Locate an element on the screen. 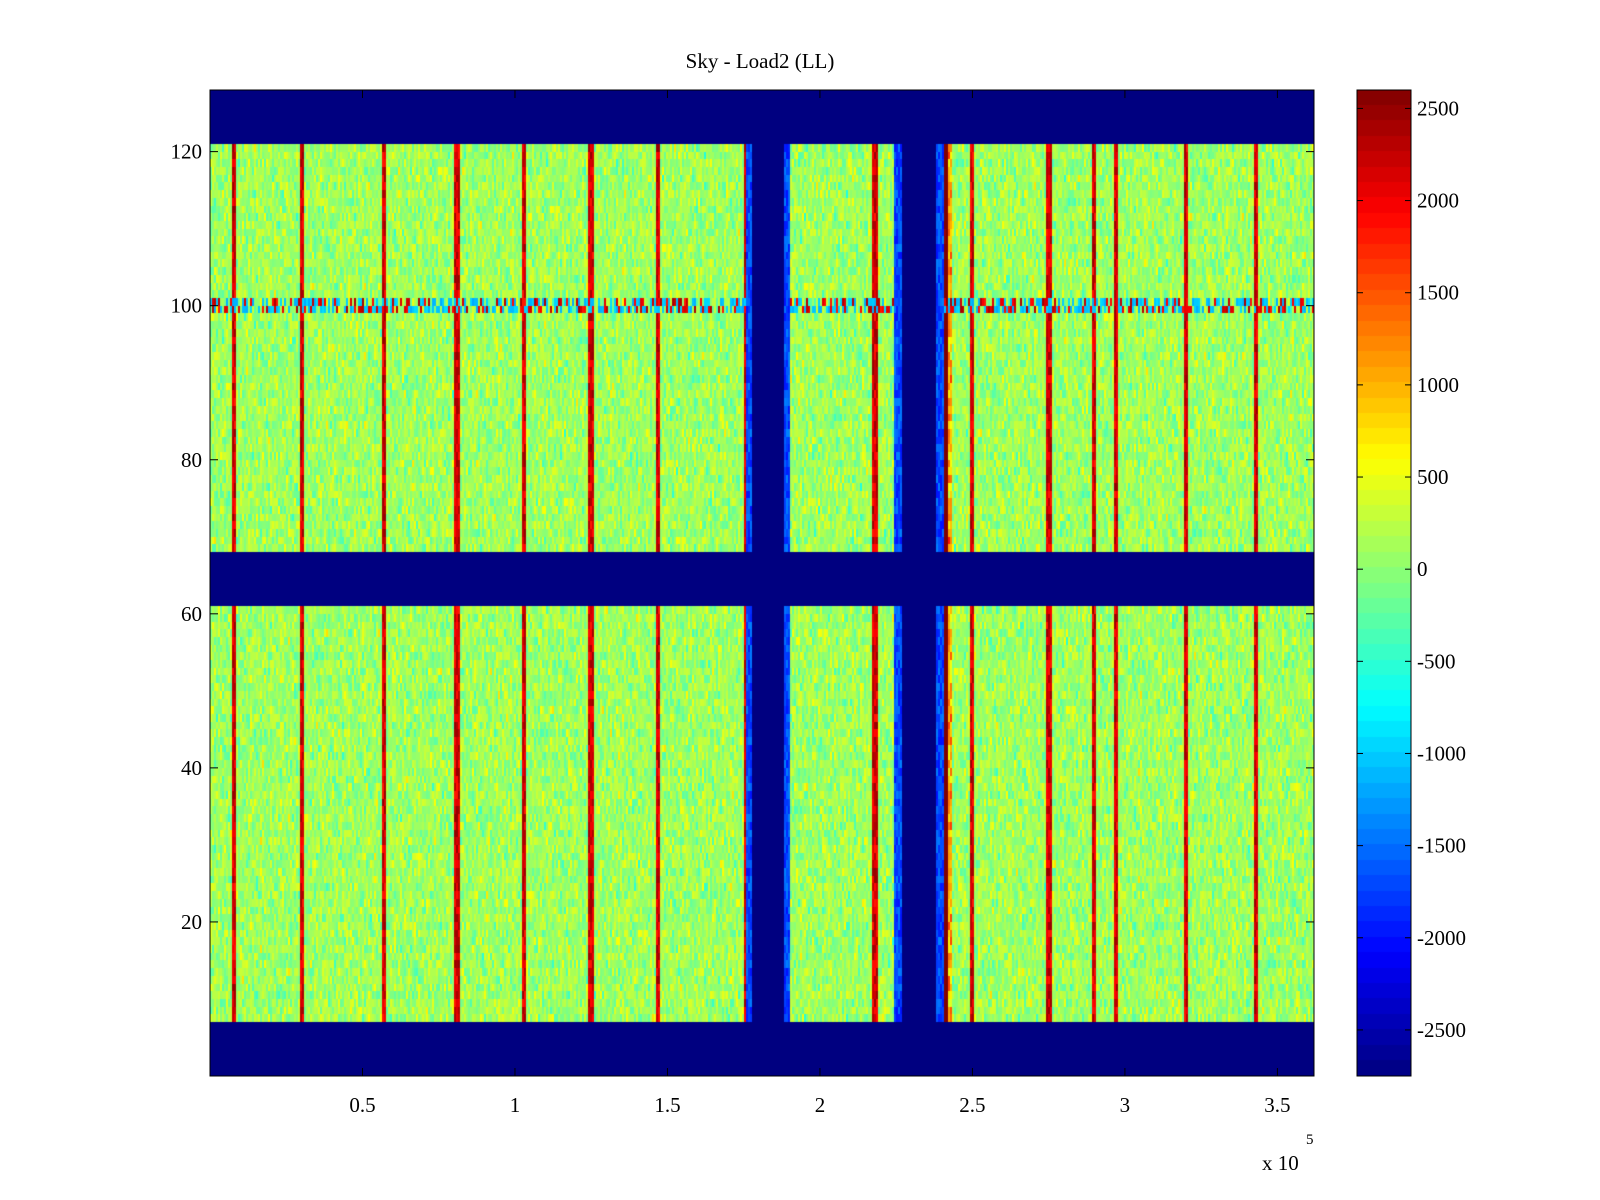 Image resolution: width=1600 pixels, height=1200 pixels. colorbar-tick-label: 500 is located at coordinates (1433, 477).